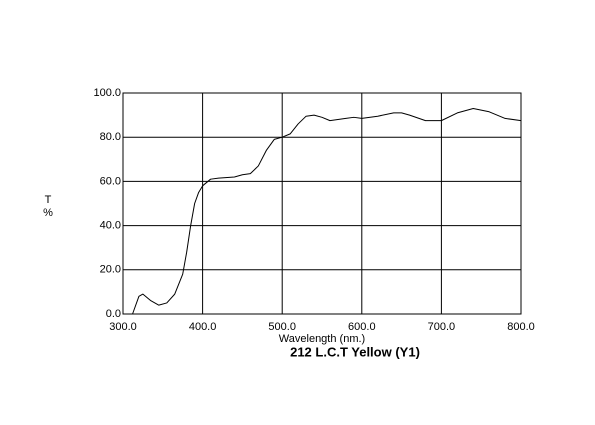 The width and height of the screenshot is (595, 425). I want to click on y-tick-label: 0.0, so click(113, 314).